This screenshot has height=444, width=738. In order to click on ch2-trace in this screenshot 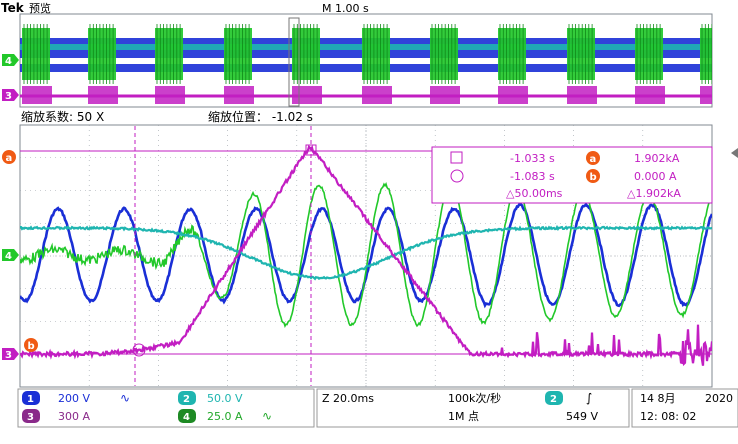, I will do `click(366, 252)`.